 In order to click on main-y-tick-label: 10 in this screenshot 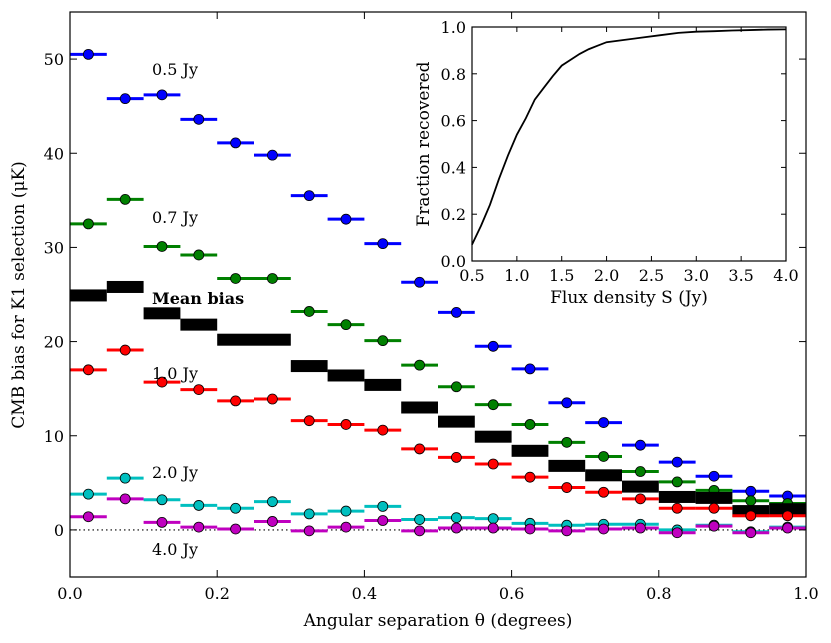, I will do `click(54, 436)`.